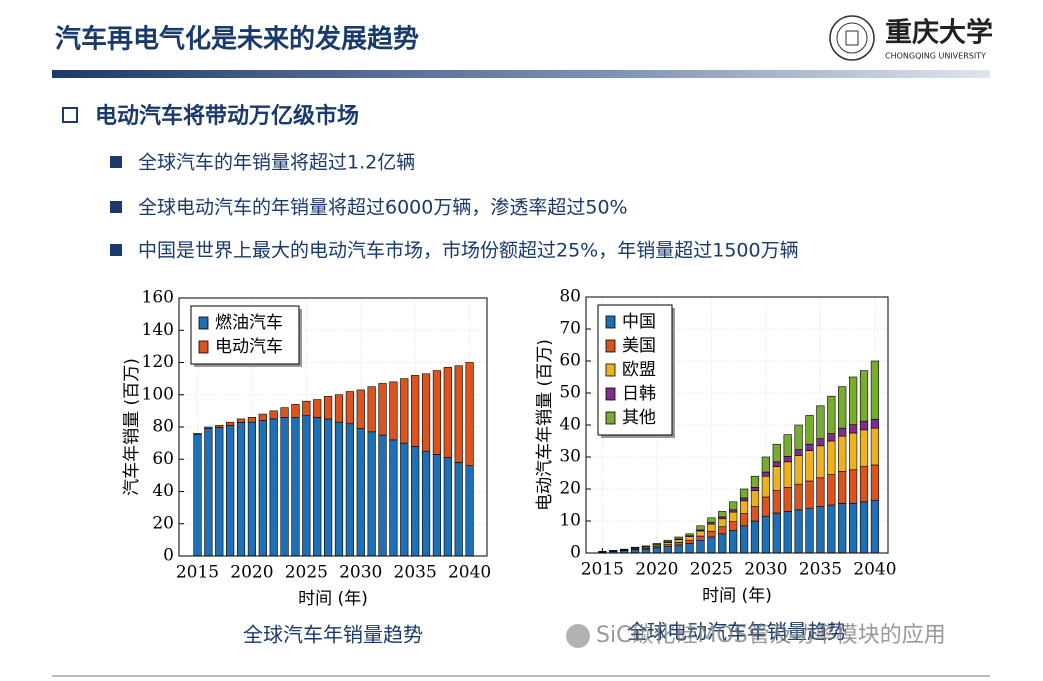  I want to click on bullet: 全球电动汽车的年销量将超过6000万辆，渗透率超过50%, so click(383, 208).